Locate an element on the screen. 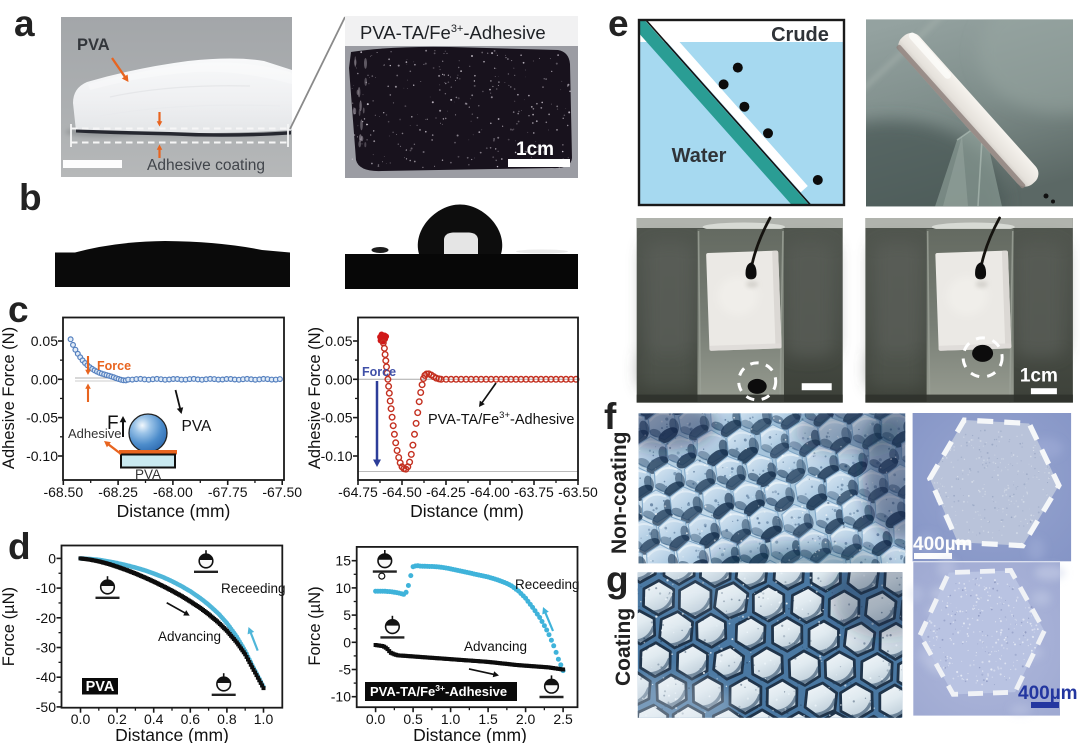 This screenshot has height=743, width=1080. svg-text: -68.50 is located at coordinates (63, 492).